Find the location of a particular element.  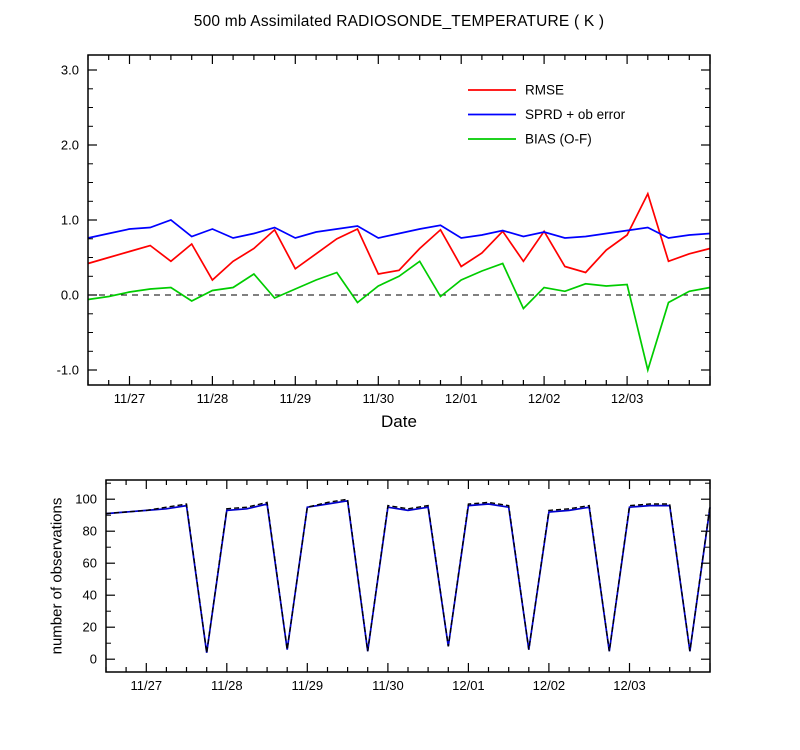

y-tick-label: 100 is located at coordinates (86, 499).